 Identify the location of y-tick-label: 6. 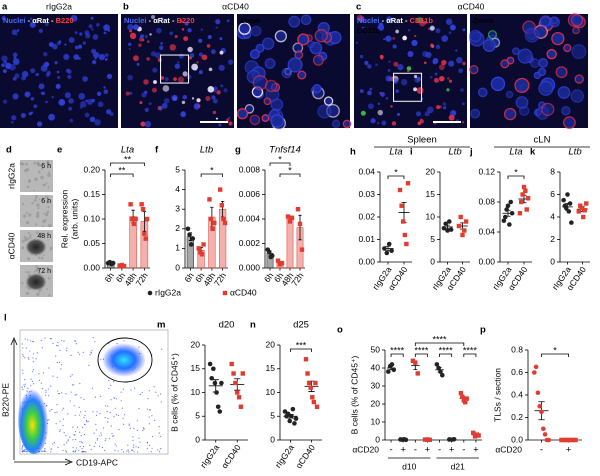
(552, 194).